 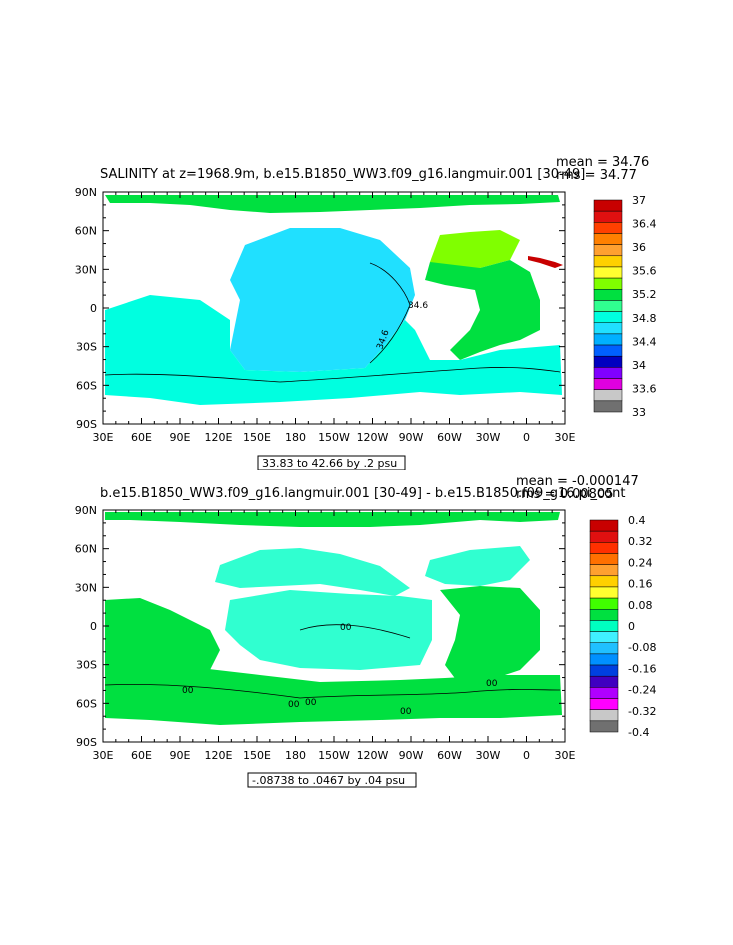 What do you see at coordinates (631, 626) in the screenshot?
I see `colorbar-label: 0` at bounding box center [631, 626].